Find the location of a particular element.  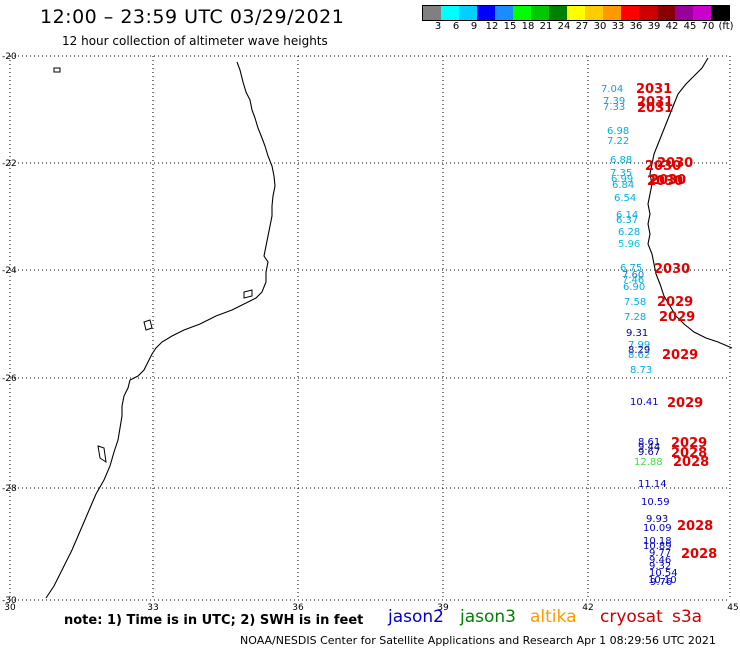

legend-cryosat: cryosat is located at coordinates (631, 617).